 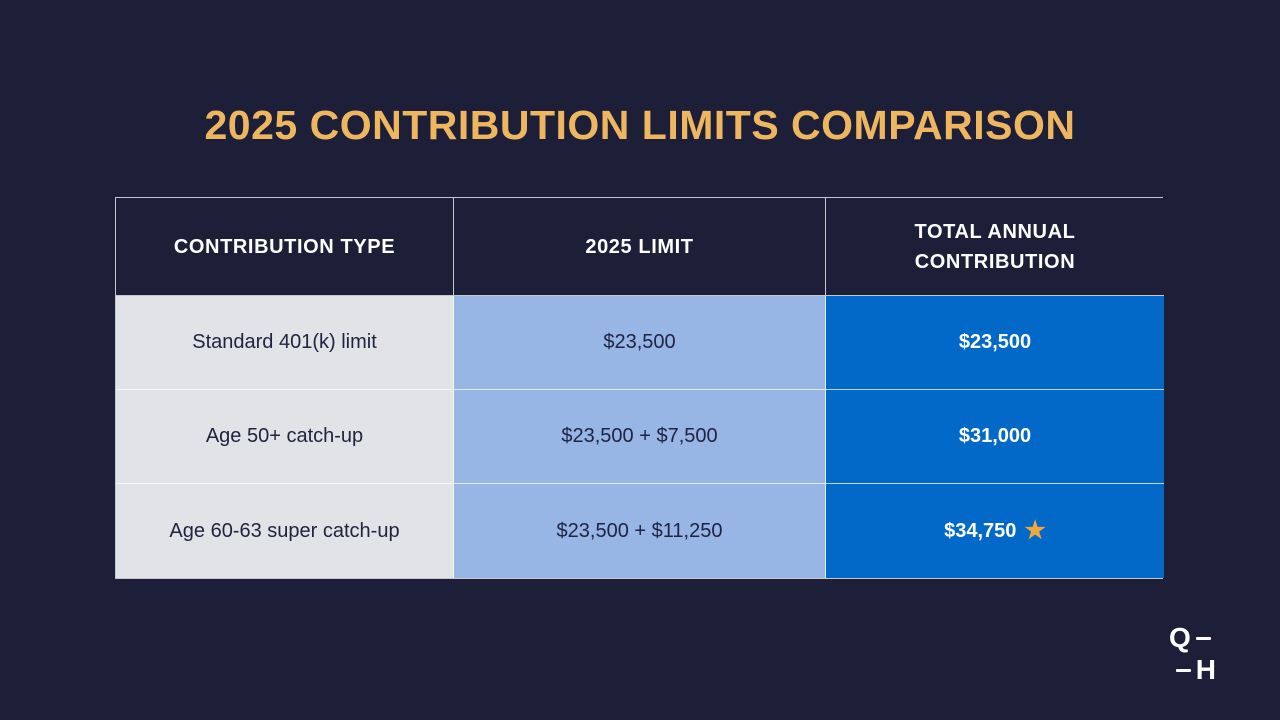 I want to click on column-header-label: CONTRIBUTION TYPE, so click(x=284, y=246).